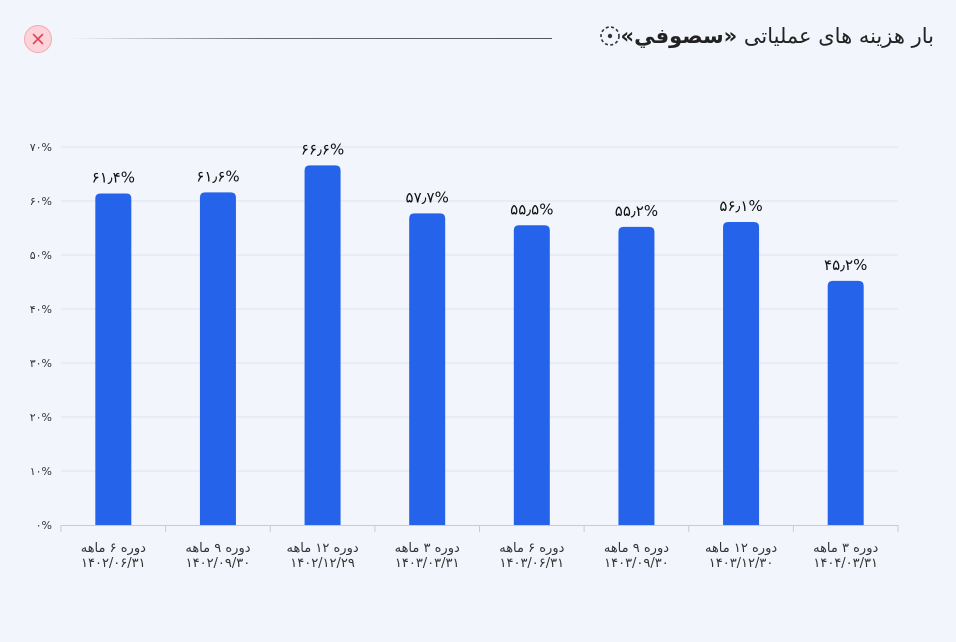 The width and height of the screenshot is (956, 642). Describe the element at coordinates (835, 36) in the screenshot. I see `title-prefix: بار هزینه های عملیاتی` at that location.